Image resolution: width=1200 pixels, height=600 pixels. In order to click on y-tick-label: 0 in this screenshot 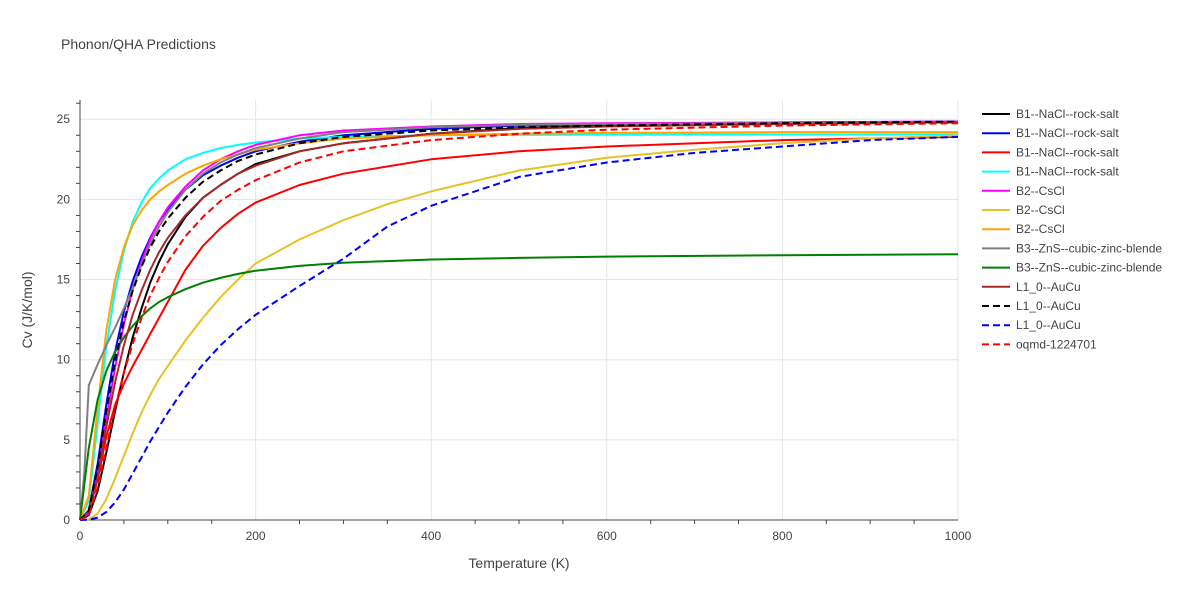, I will do `click(66, 520)`.